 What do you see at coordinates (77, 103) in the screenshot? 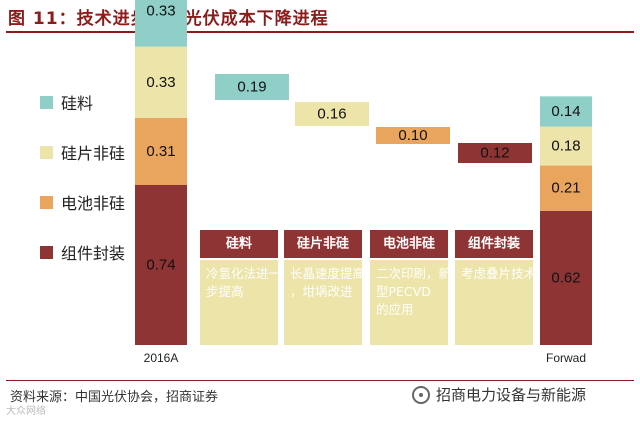
I see `legend-label: 硅料` at bounding box center [77, 103].